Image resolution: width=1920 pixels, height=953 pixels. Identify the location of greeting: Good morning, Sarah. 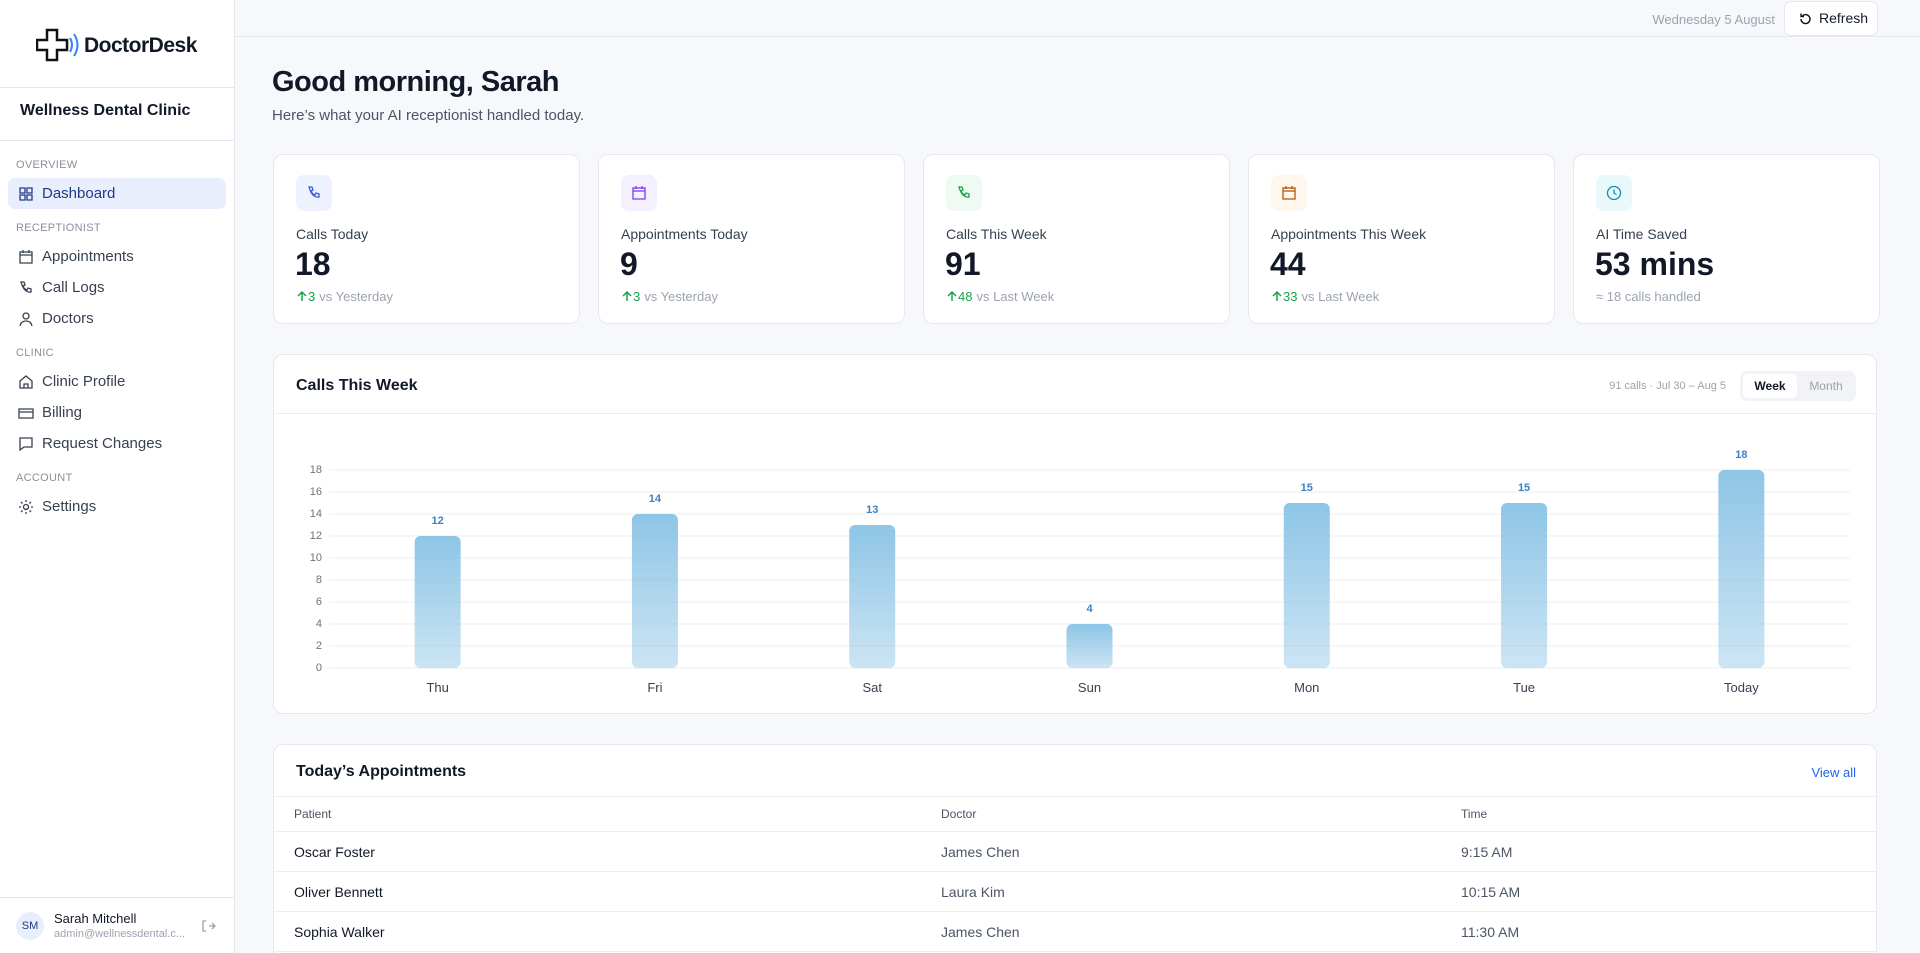
(415, 82).